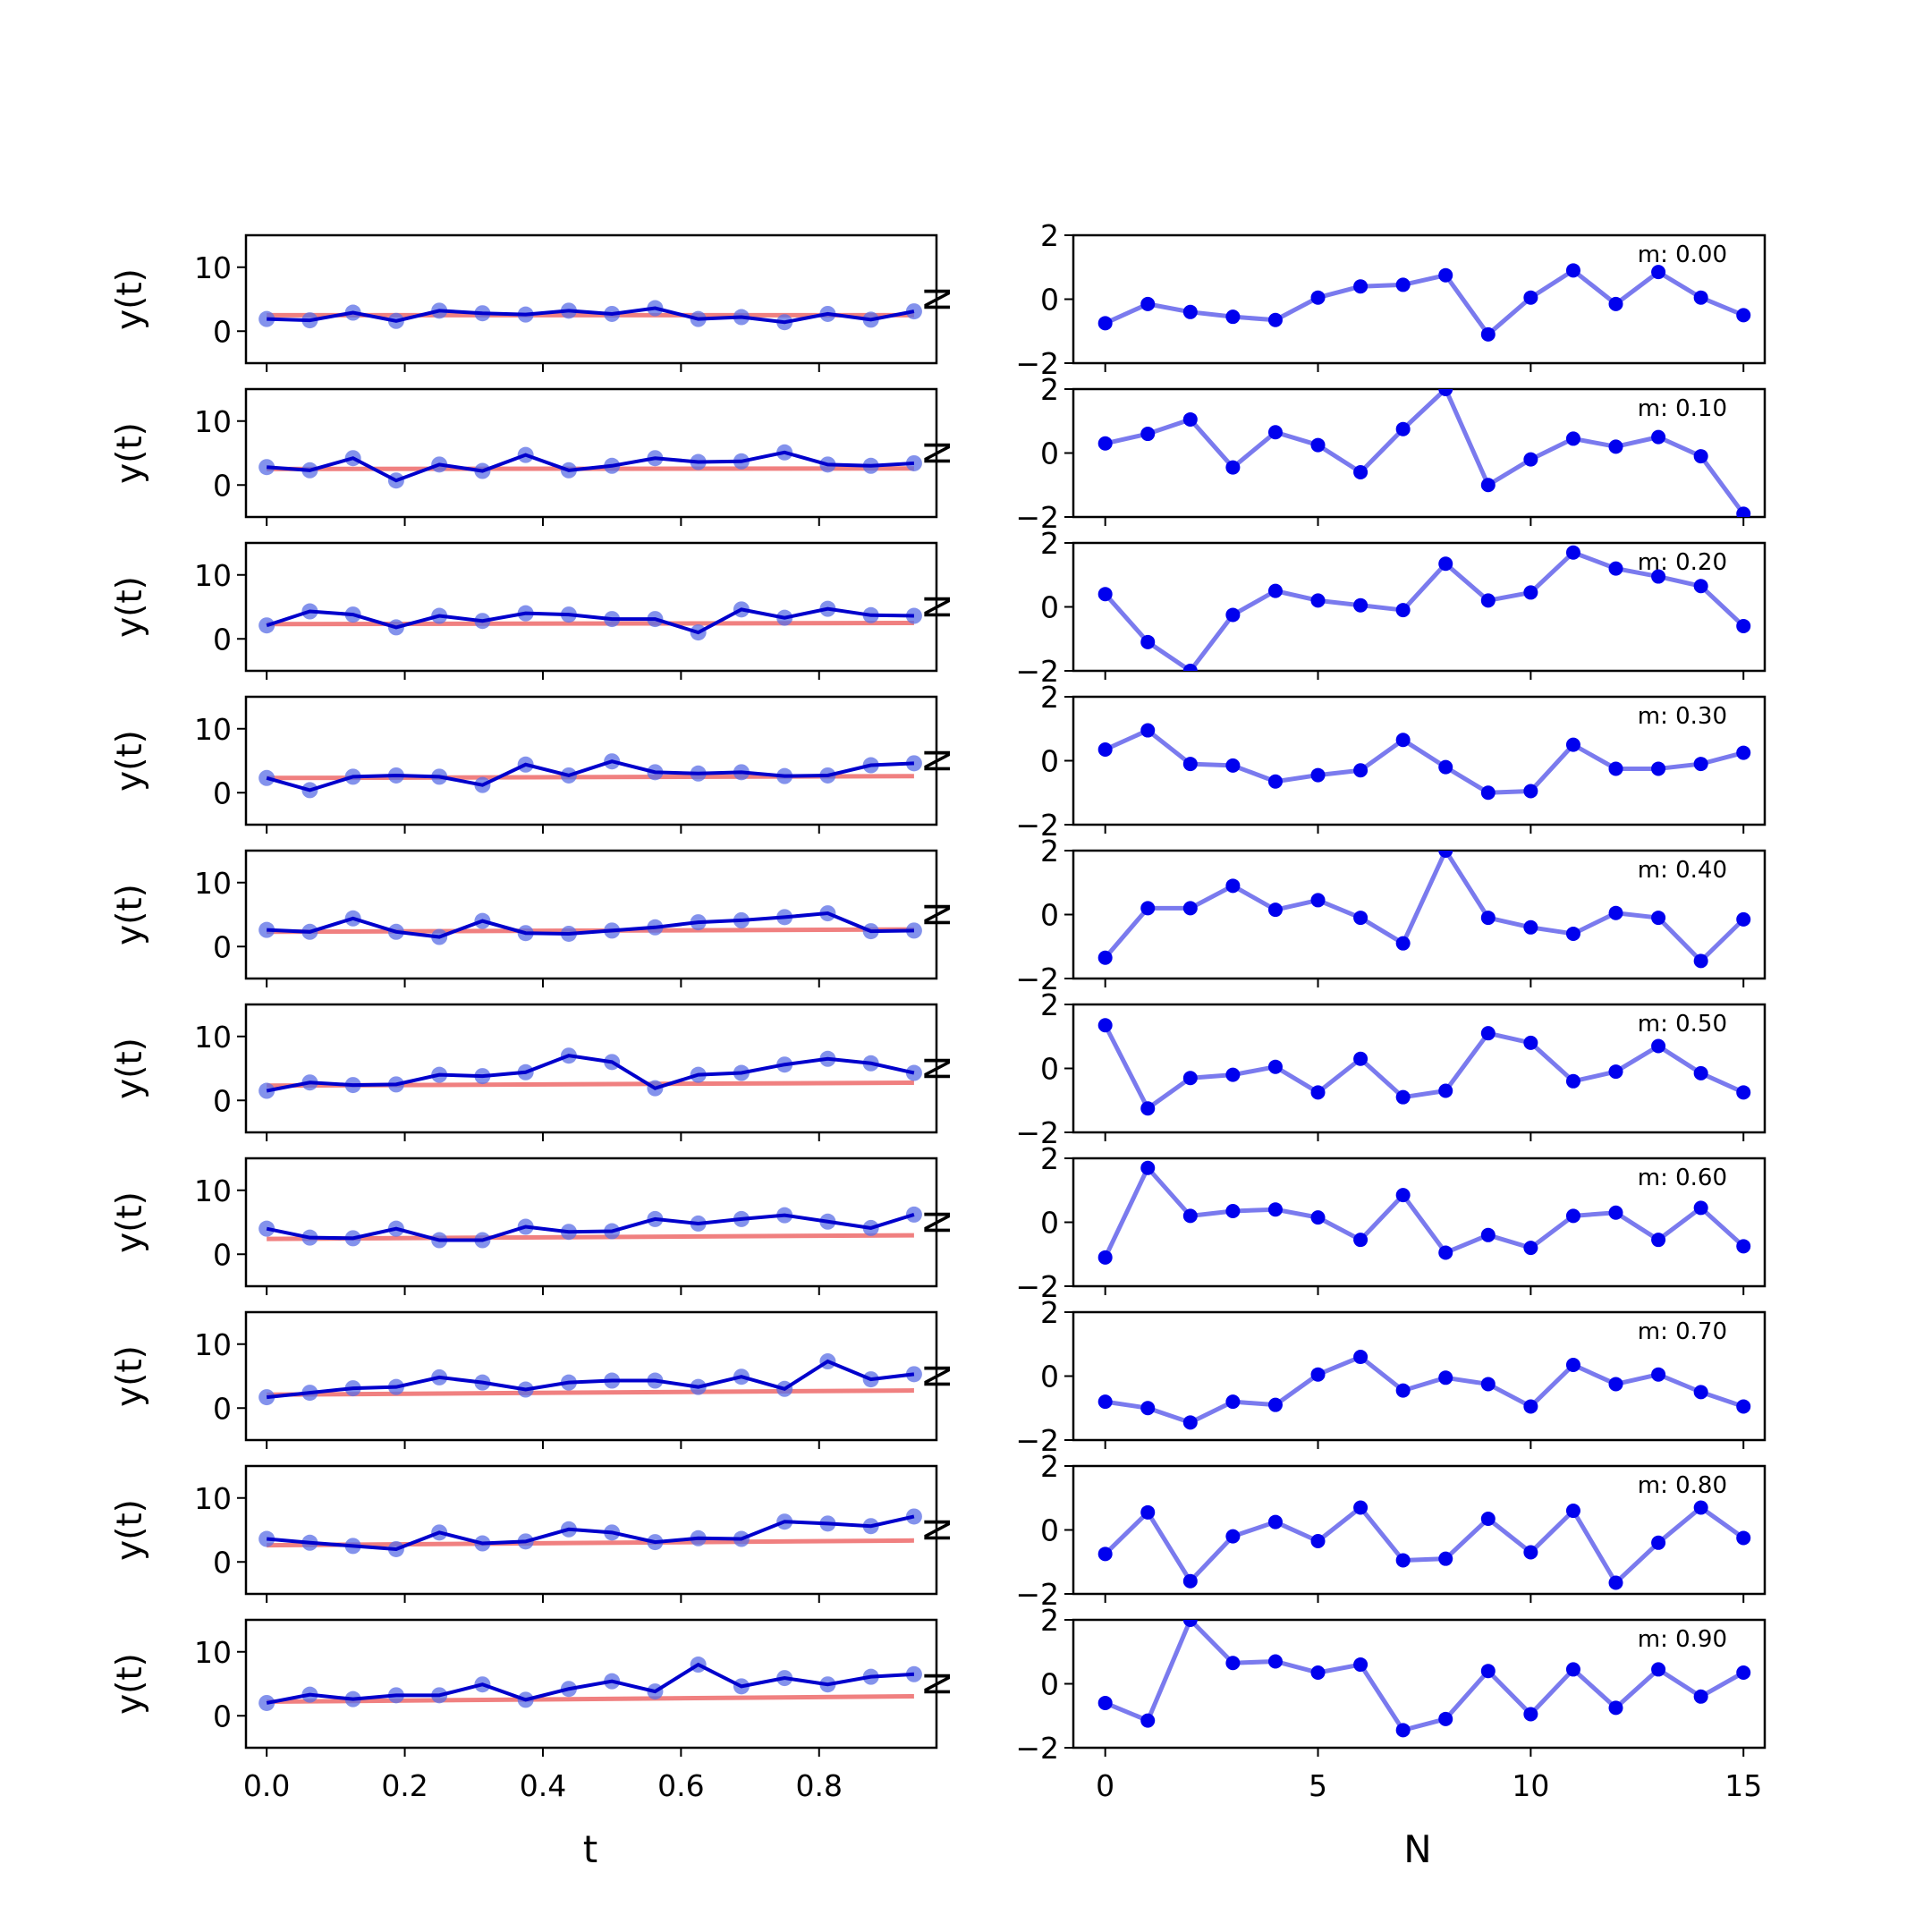 The width and height of the screenshot is (1932, 1932). Describe the element at coordinates (1682, 870) in the screenshot. I see `slope-label: m: 0.40` at that location.